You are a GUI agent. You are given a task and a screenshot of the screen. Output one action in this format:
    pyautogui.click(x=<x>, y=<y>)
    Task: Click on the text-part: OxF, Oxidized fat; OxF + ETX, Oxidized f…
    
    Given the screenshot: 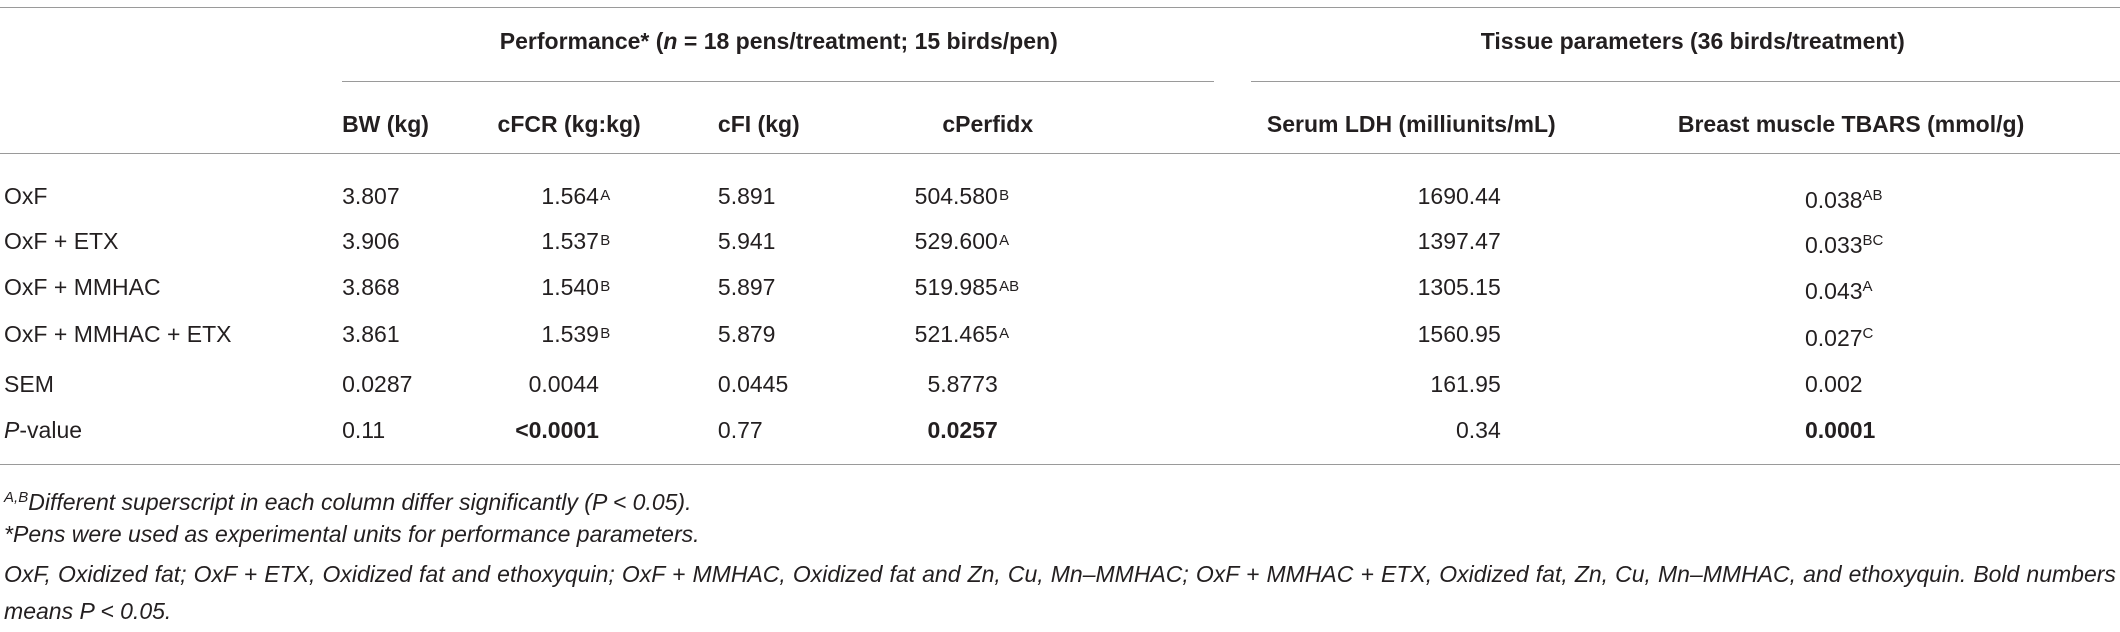 What is the action you would take?
    pyautogui.click(x=1060, y=592)
    